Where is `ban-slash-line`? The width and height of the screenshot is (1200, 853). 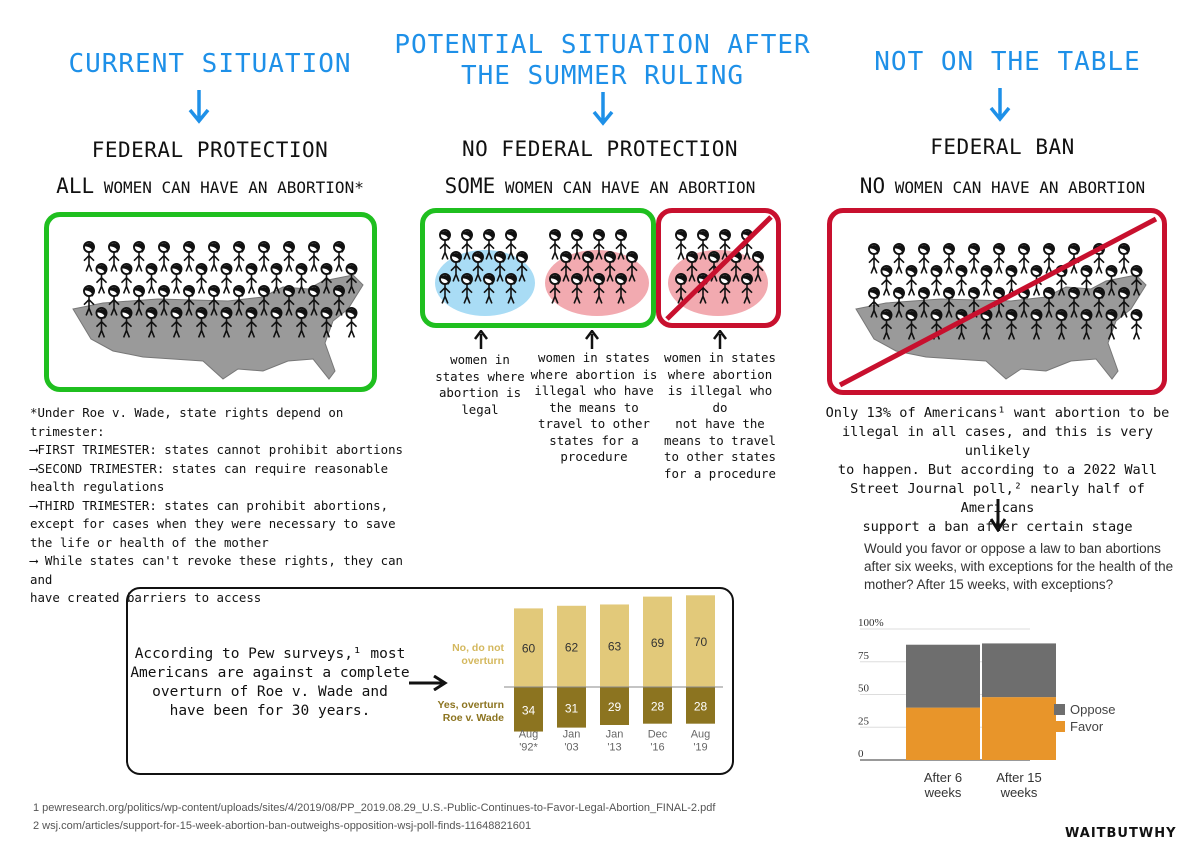 ban-slash-line is located at coordinates (998, 302).